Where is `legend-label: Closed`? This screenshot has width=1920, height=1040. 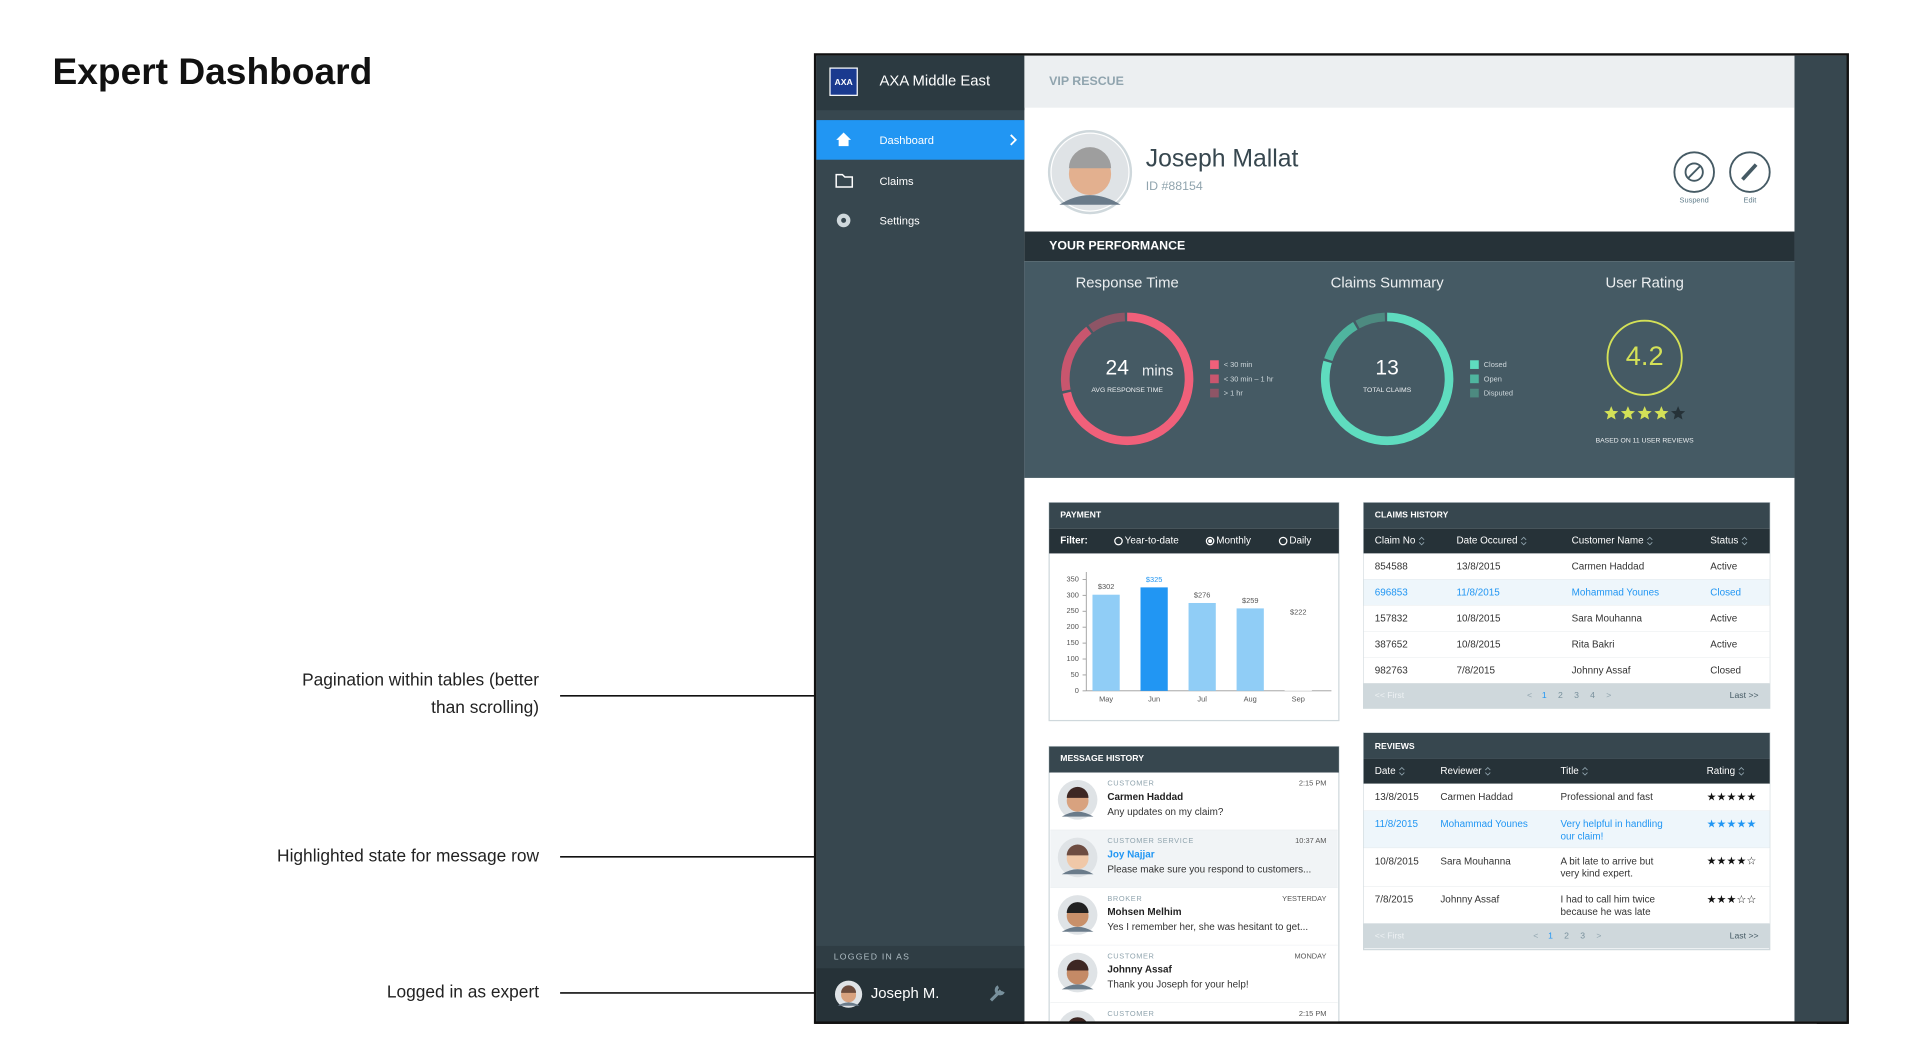 legend-label: Closed is located at coordinates (1495, 364).